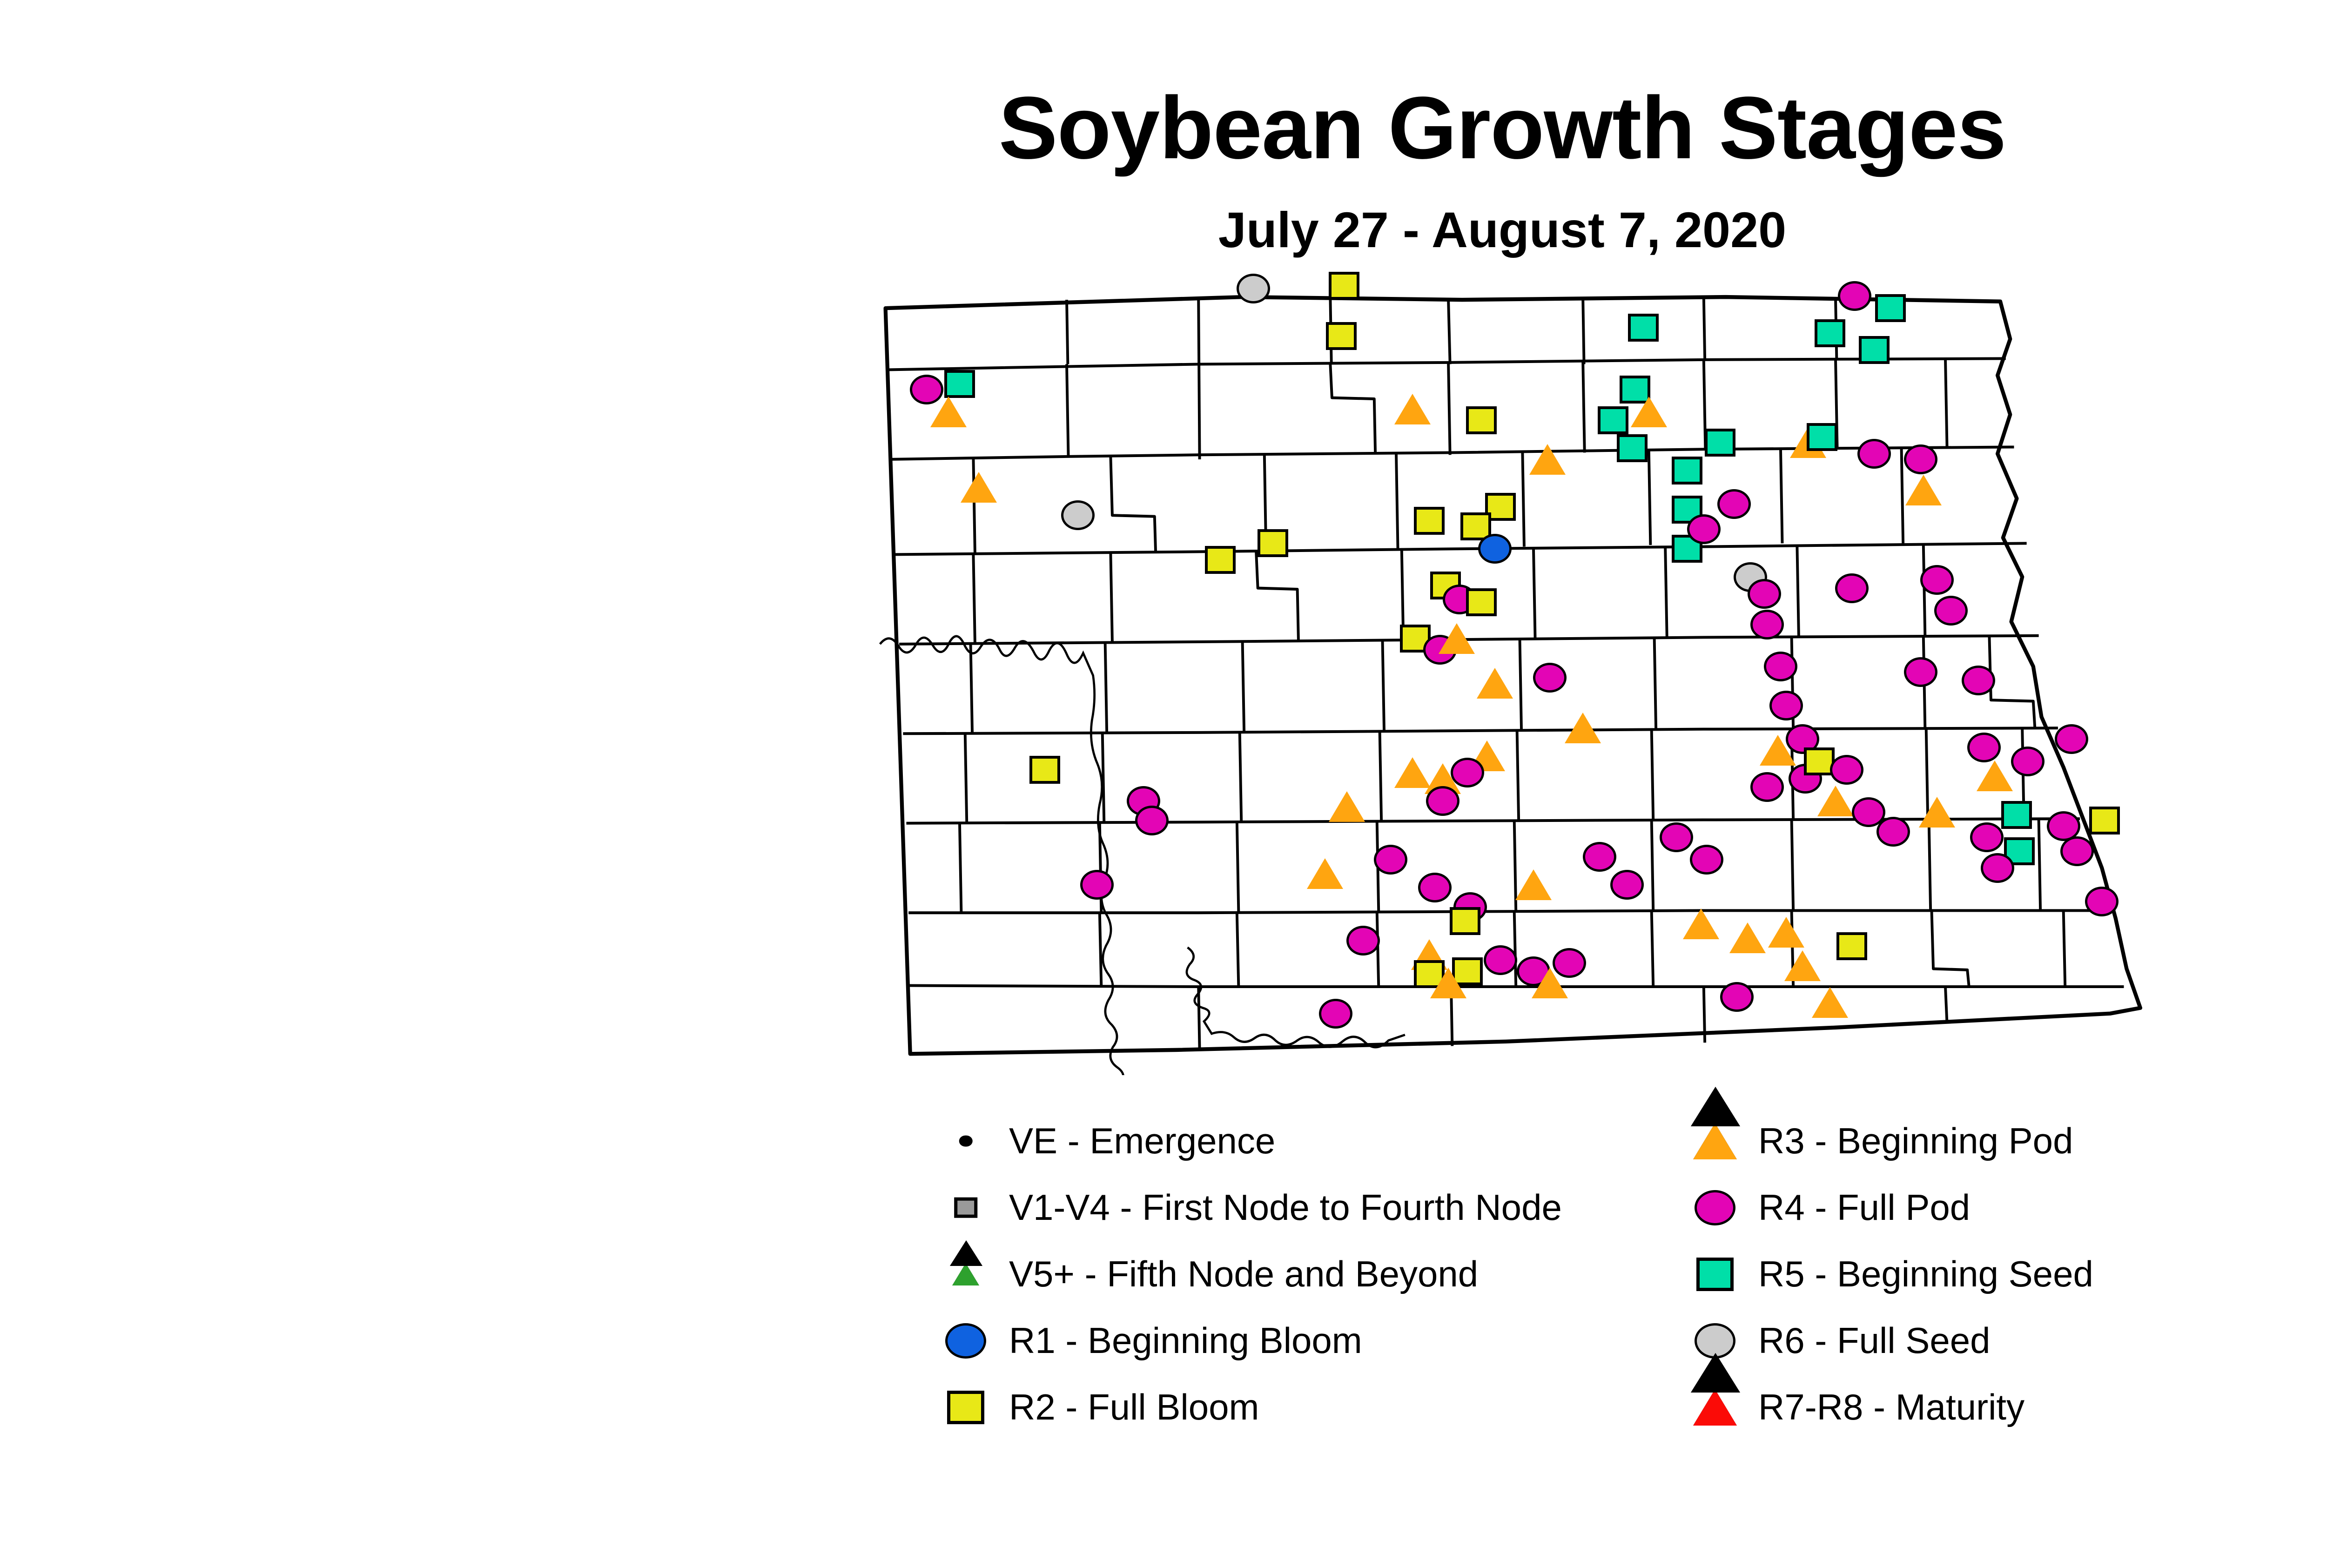  I want to click on r6-symbol-icon, so click(1715, 1341).